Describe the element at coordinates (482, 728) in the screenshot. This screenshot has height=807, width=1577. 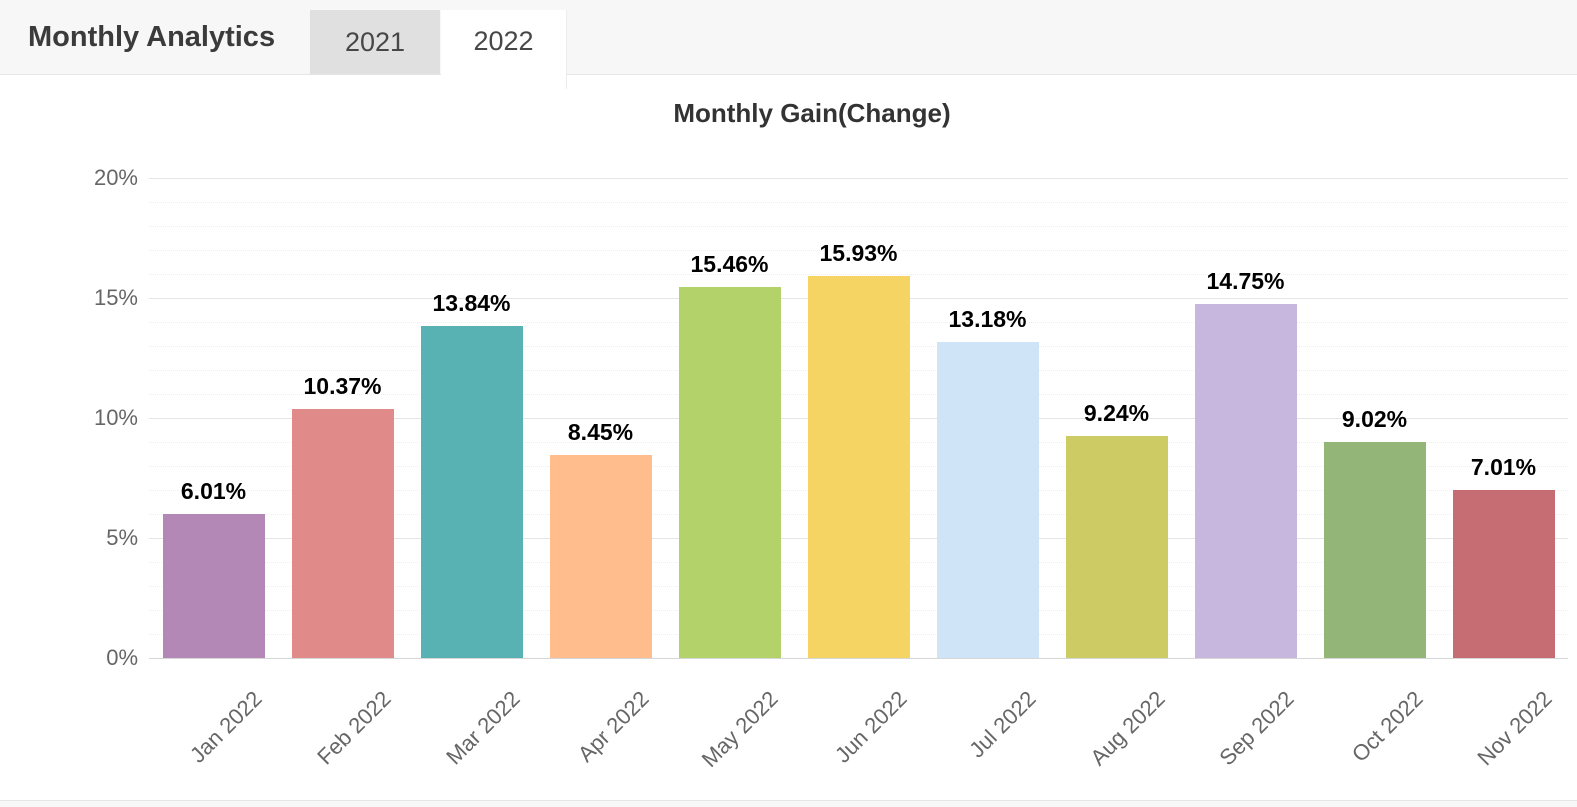
I see `x-axis-label-mar-2022: Mar 2022` at that location.